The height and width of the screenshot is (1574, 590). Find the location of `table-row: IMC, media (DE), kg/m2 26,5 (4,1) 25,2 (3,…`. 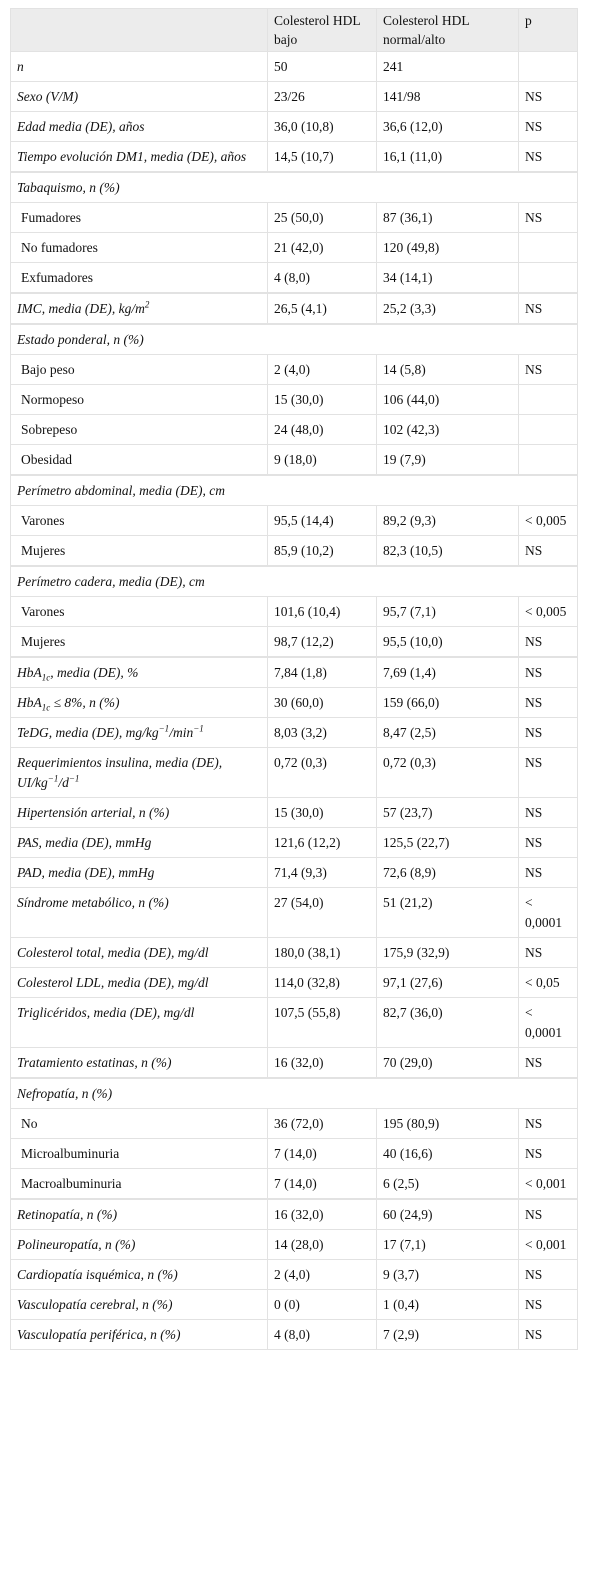

table-row: IMC, media (DE), kg/m2 26,5 (4,1) 25,2 (3,… is located at coordinates (294, 308).